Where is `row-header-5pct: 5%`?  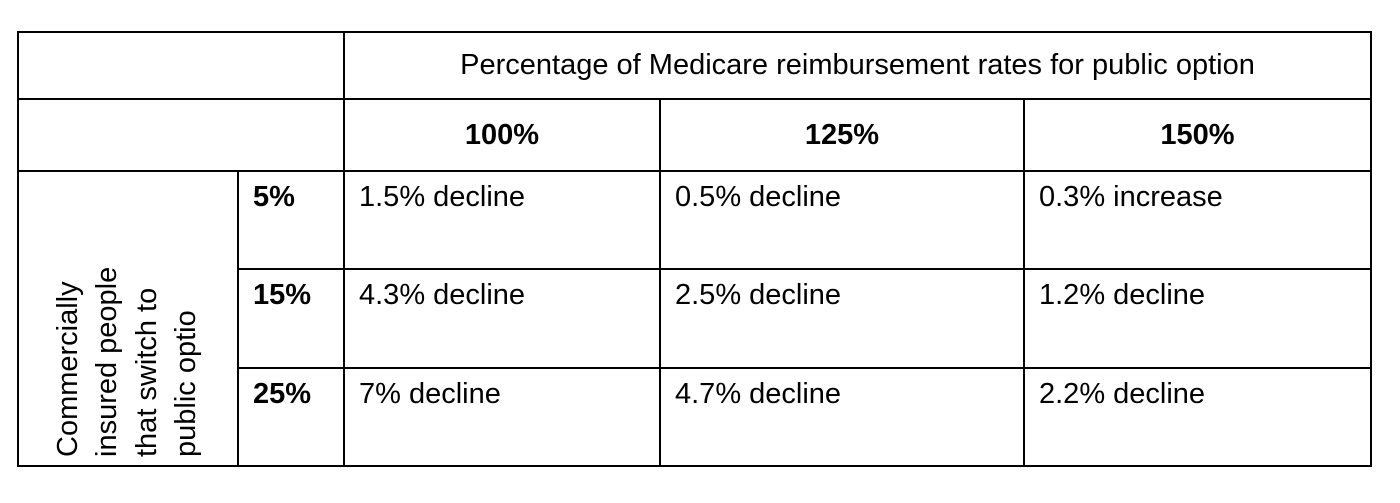 row-header-5pct: 5% is located at coordinates (291, 220).